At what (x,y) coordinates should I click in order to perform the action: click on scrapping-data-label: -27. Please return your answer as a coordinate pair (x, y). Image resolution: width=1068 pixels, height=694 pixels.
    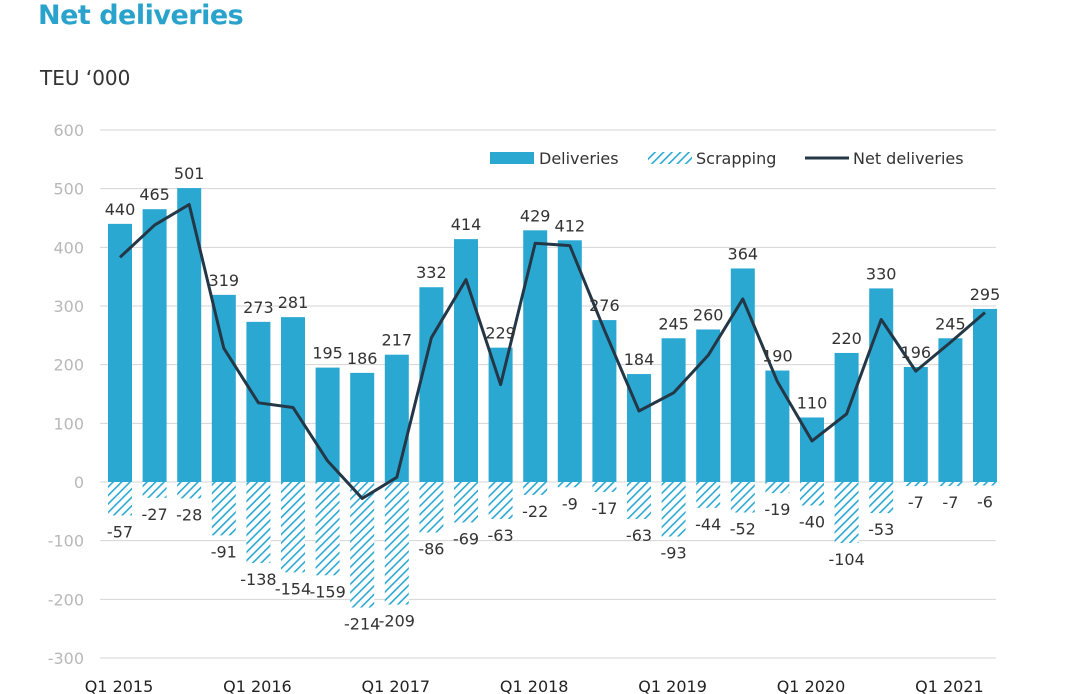
    Looking at the image, I should click on (155, 514).